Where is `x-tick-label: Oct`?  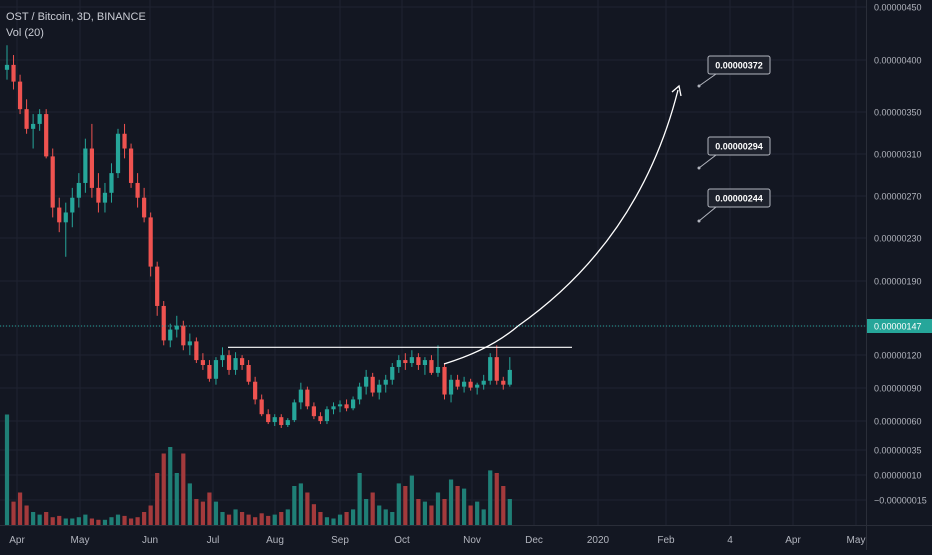 x-tick-label: Oct is located at coordinates (402, 540).